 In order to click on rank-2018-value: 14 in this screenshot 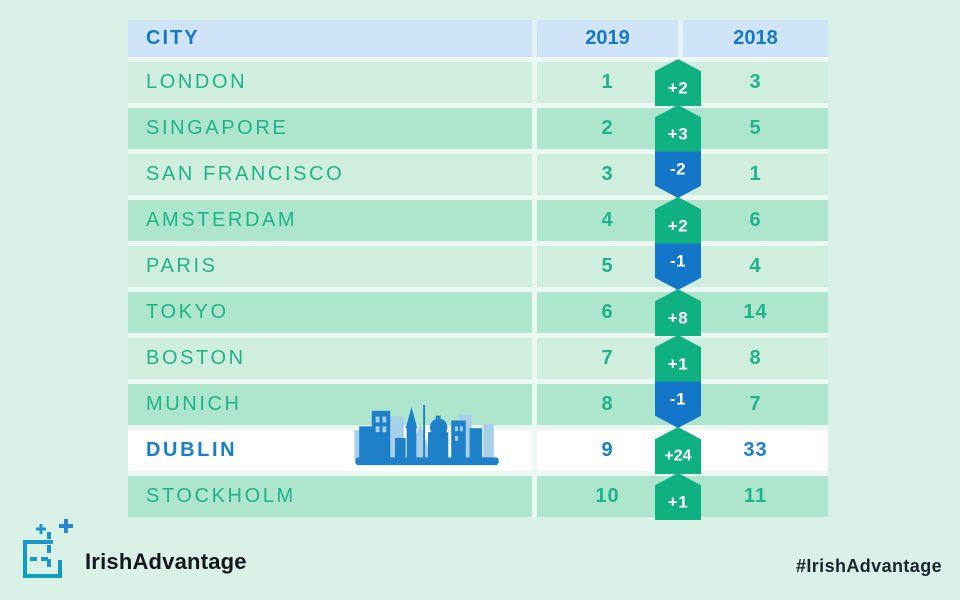, I will do `click(755, 312)`.